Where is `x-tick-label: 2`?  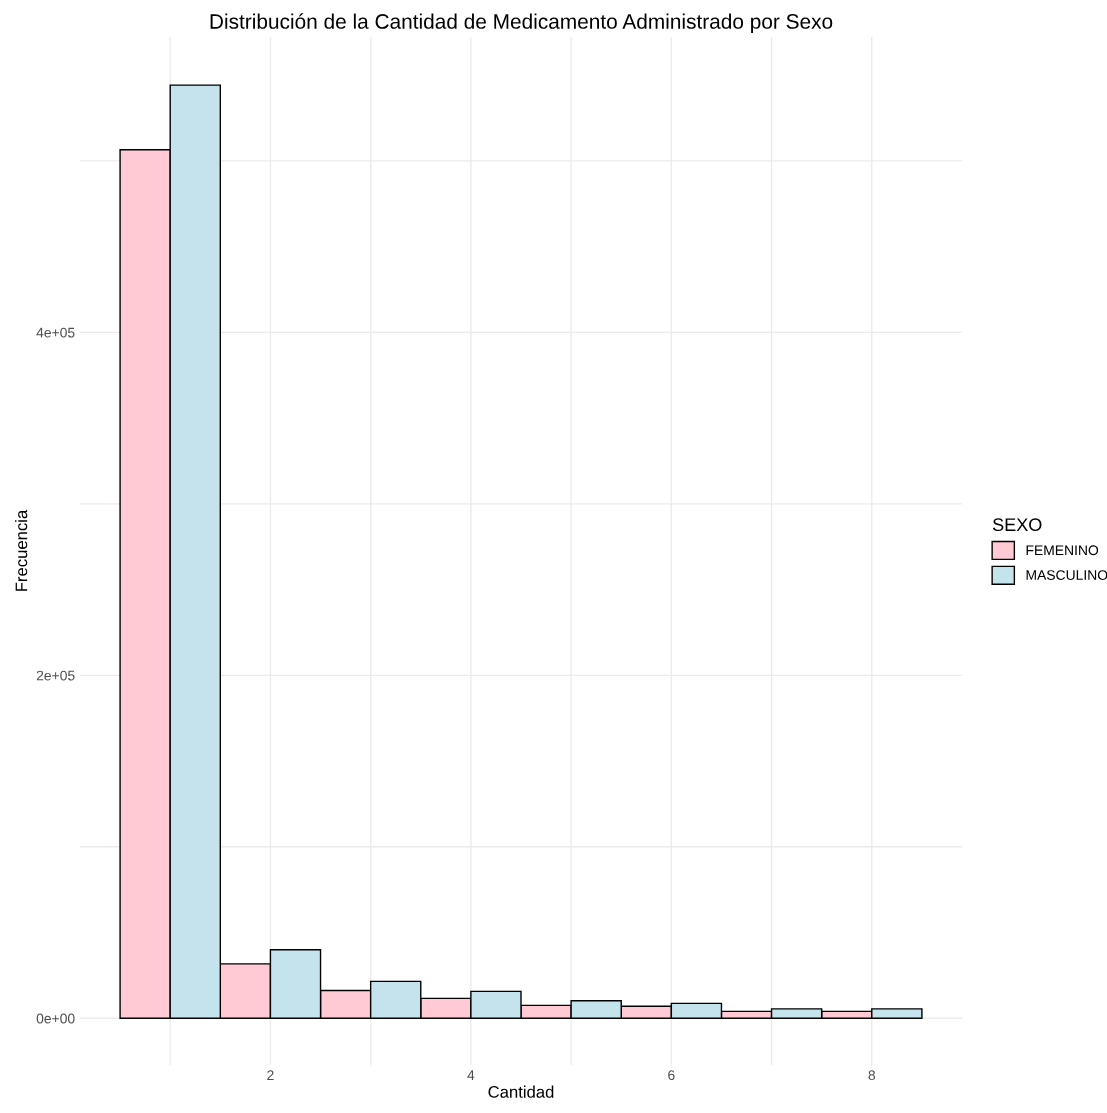 x-tick-label: 2 is located at coordinates (270, 1075).